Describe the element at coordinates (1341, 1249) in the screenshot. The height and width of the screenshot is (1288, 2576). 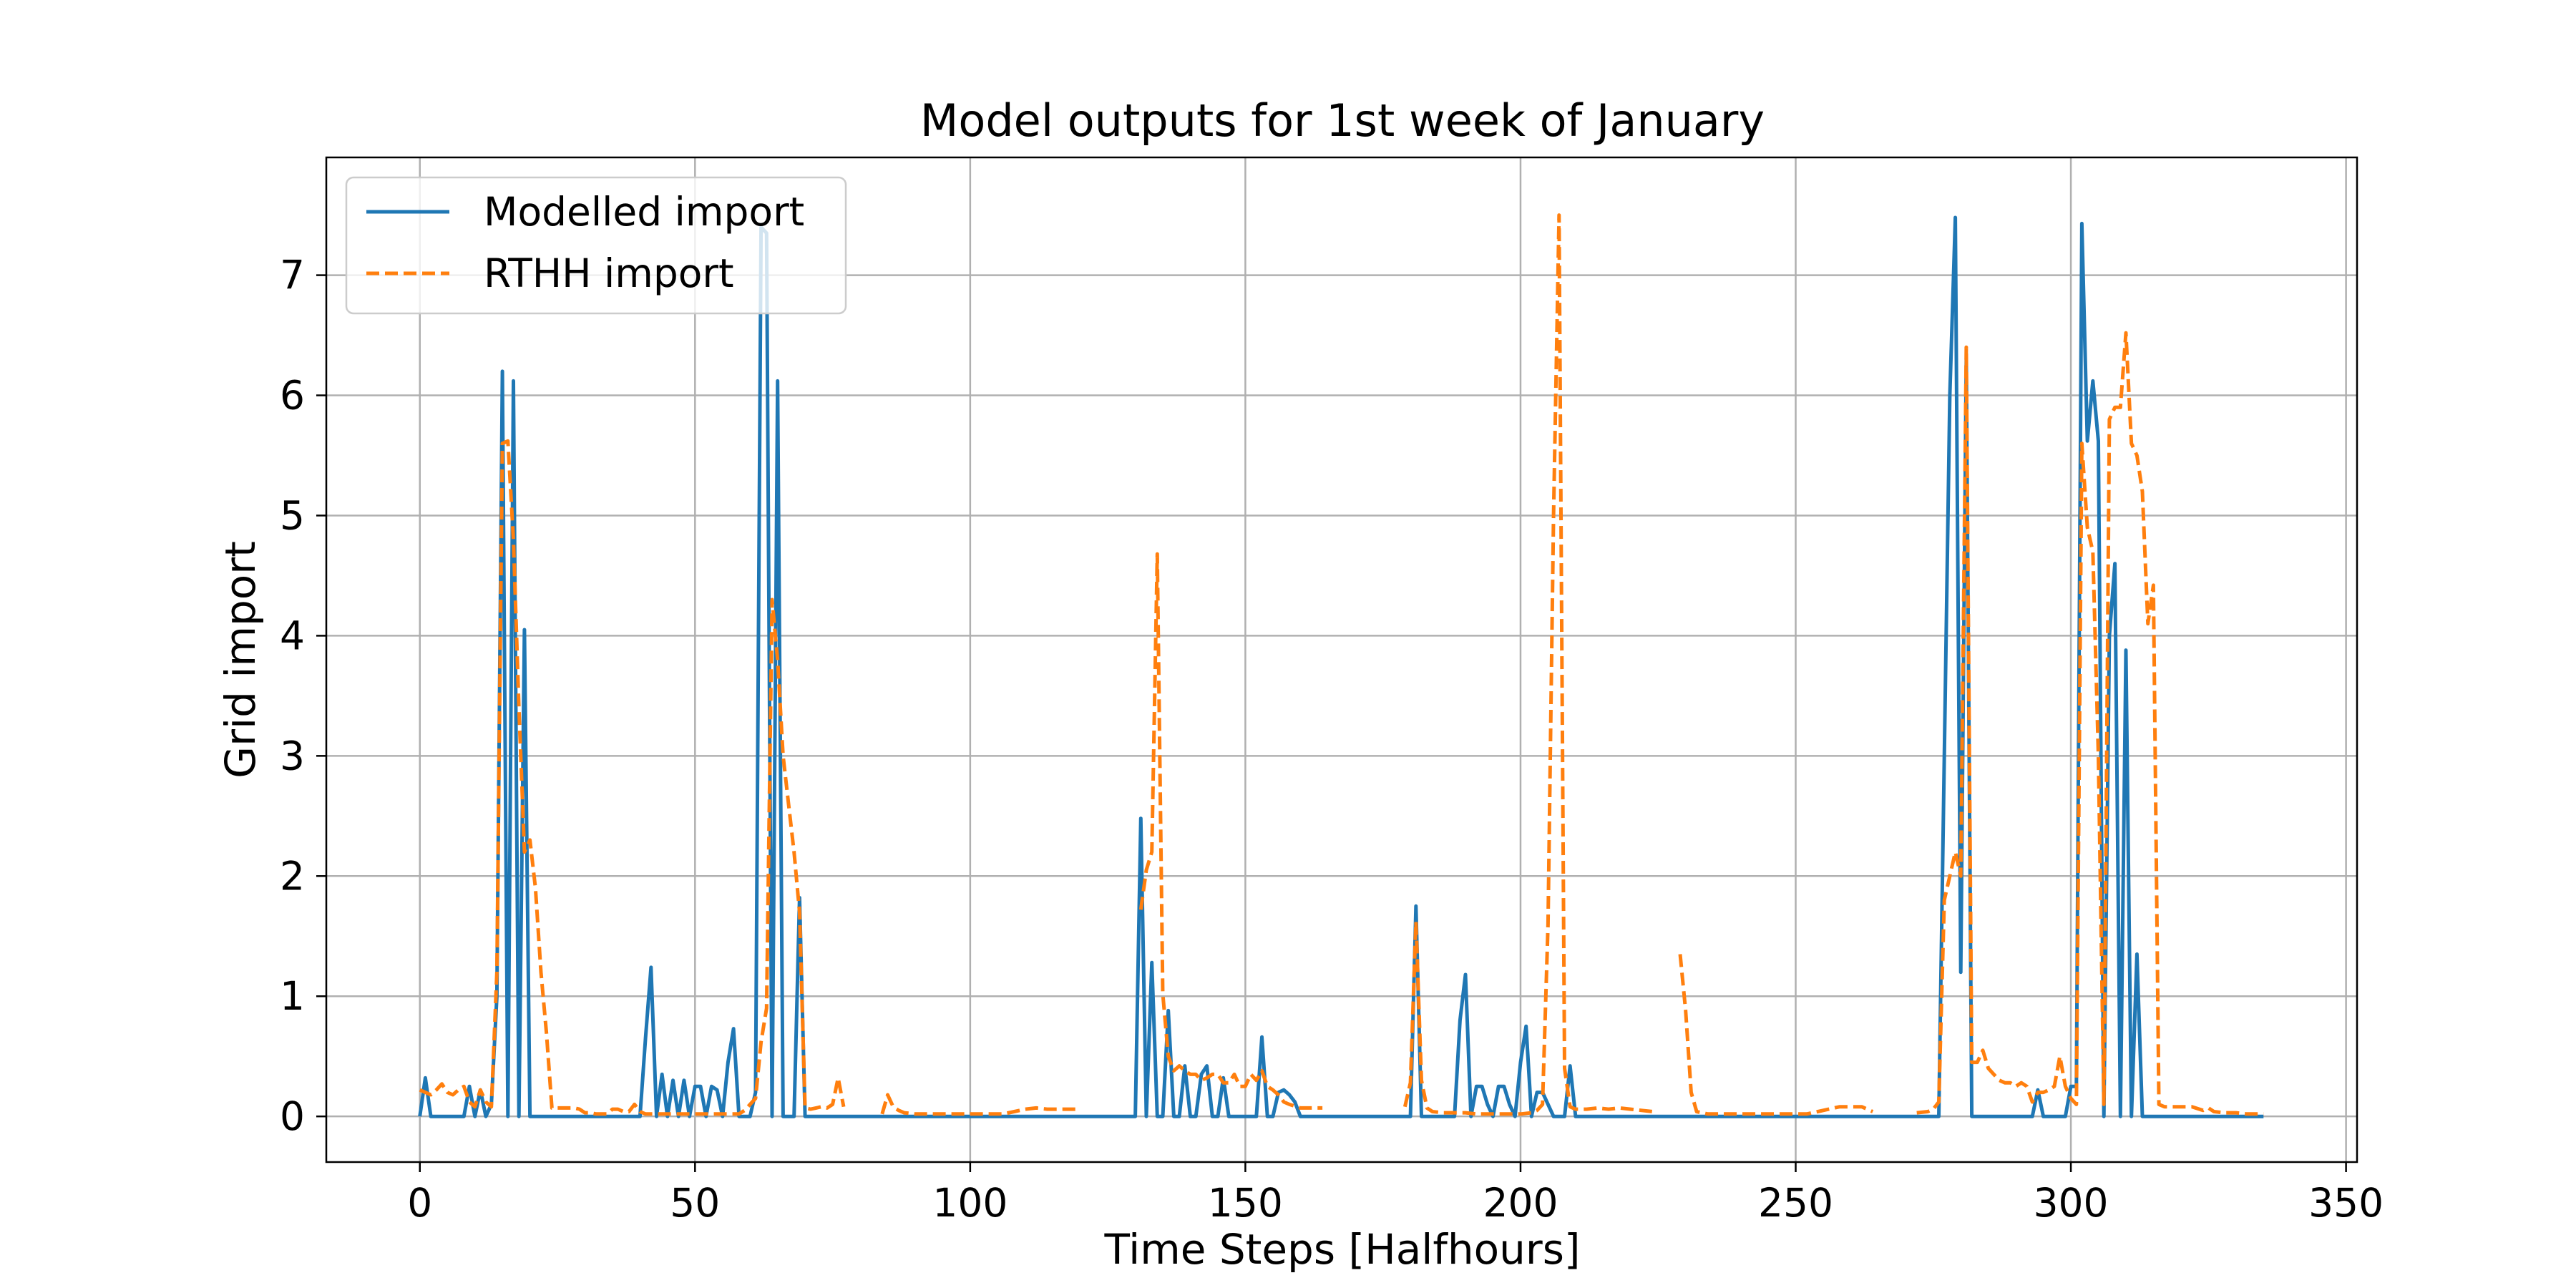
I see `x-axis-label: Time Steps [Halfhours]` at that location.